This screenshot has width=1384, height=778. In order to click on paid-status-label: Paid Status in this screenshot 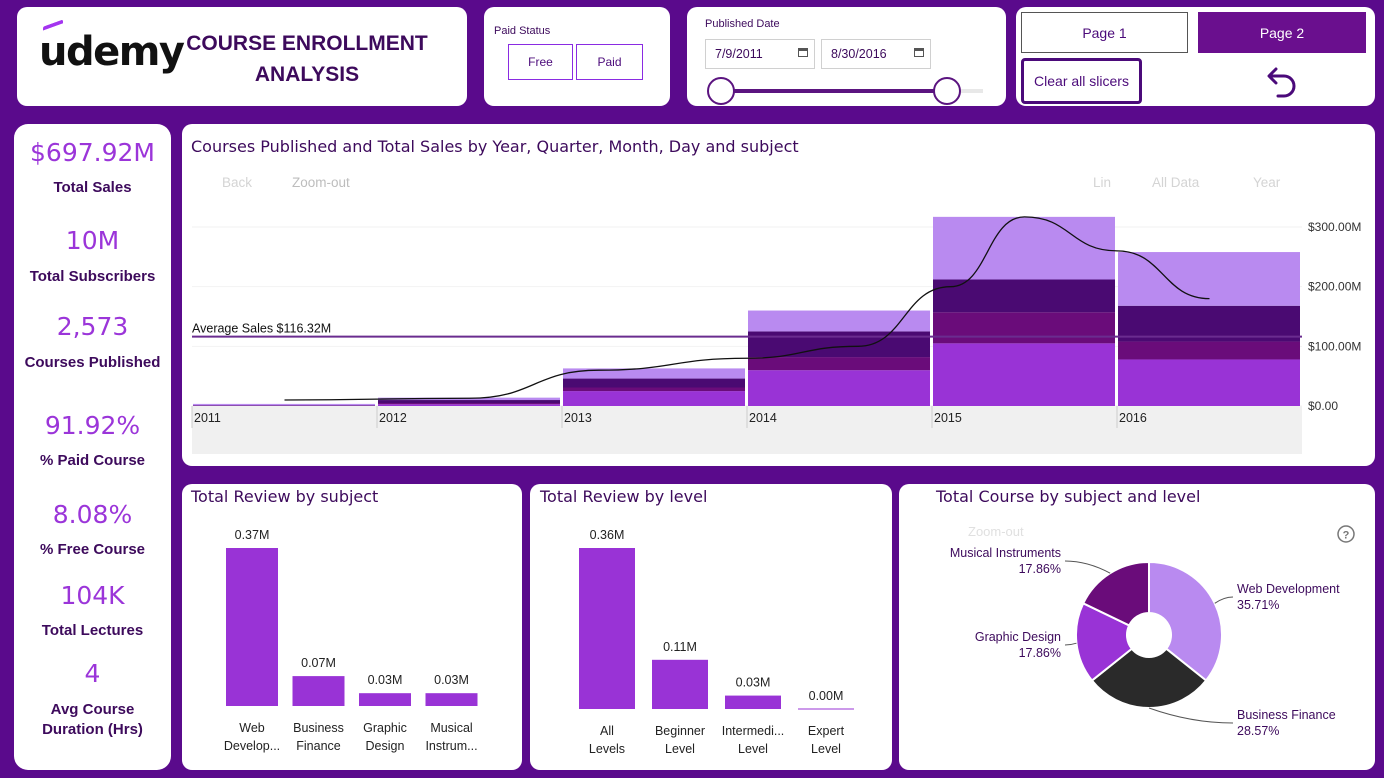, I will do `click(522, 31)`.